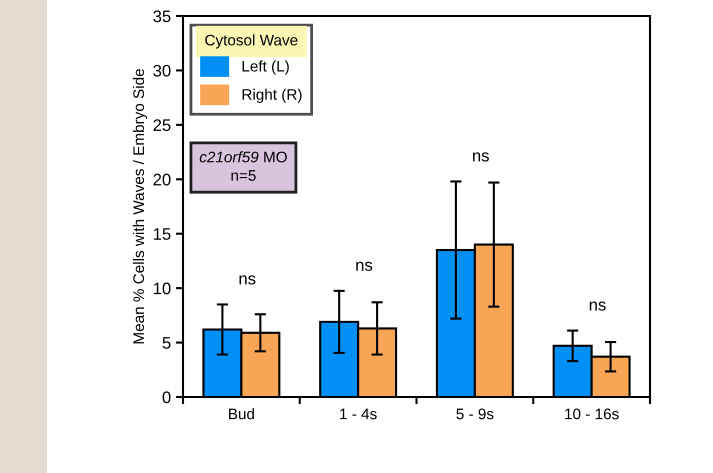  I want to click on x-tick-label: 1 - 4s, so click(358, 414).